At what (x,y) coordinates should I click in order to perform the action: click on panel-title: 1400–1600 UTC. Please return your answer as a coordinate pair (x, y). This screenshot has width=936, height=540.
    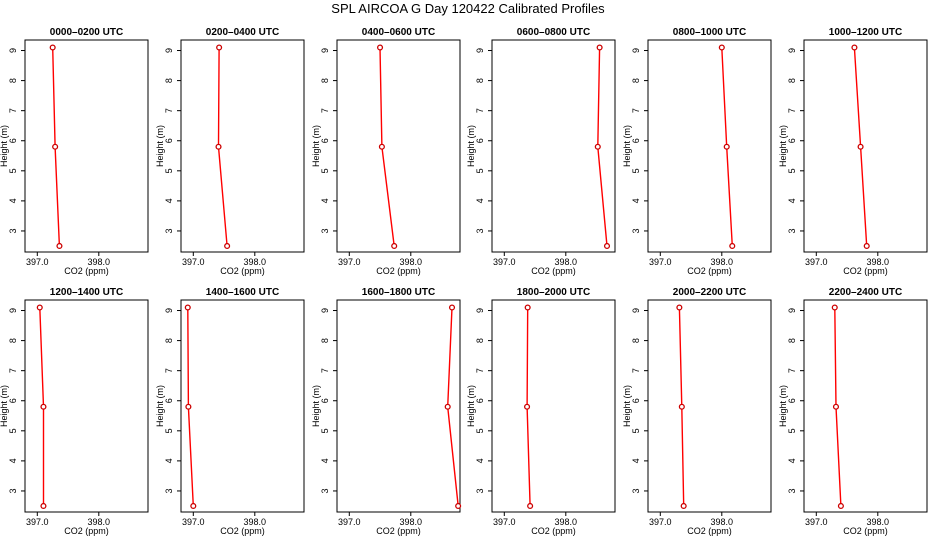
    Looking at the image, I should click on (242, 292).